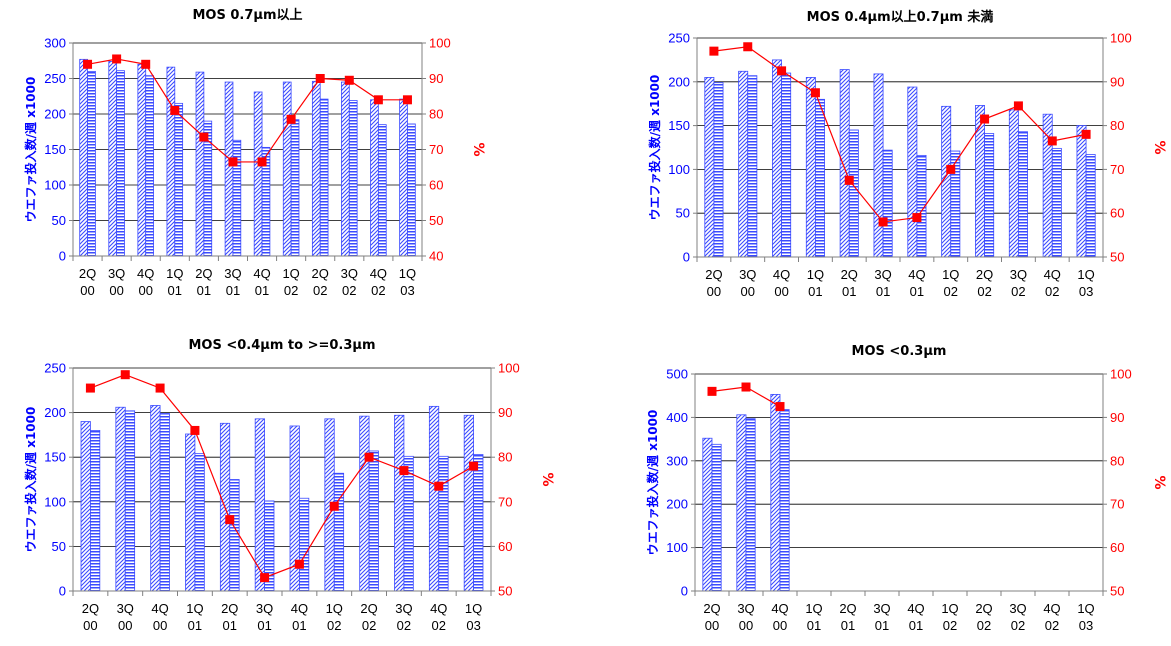 The height and width of the screenshot is (646, 1171). Describe the element at coordinates (900, 134) in the screenshot. I see `rate-line` at that location.